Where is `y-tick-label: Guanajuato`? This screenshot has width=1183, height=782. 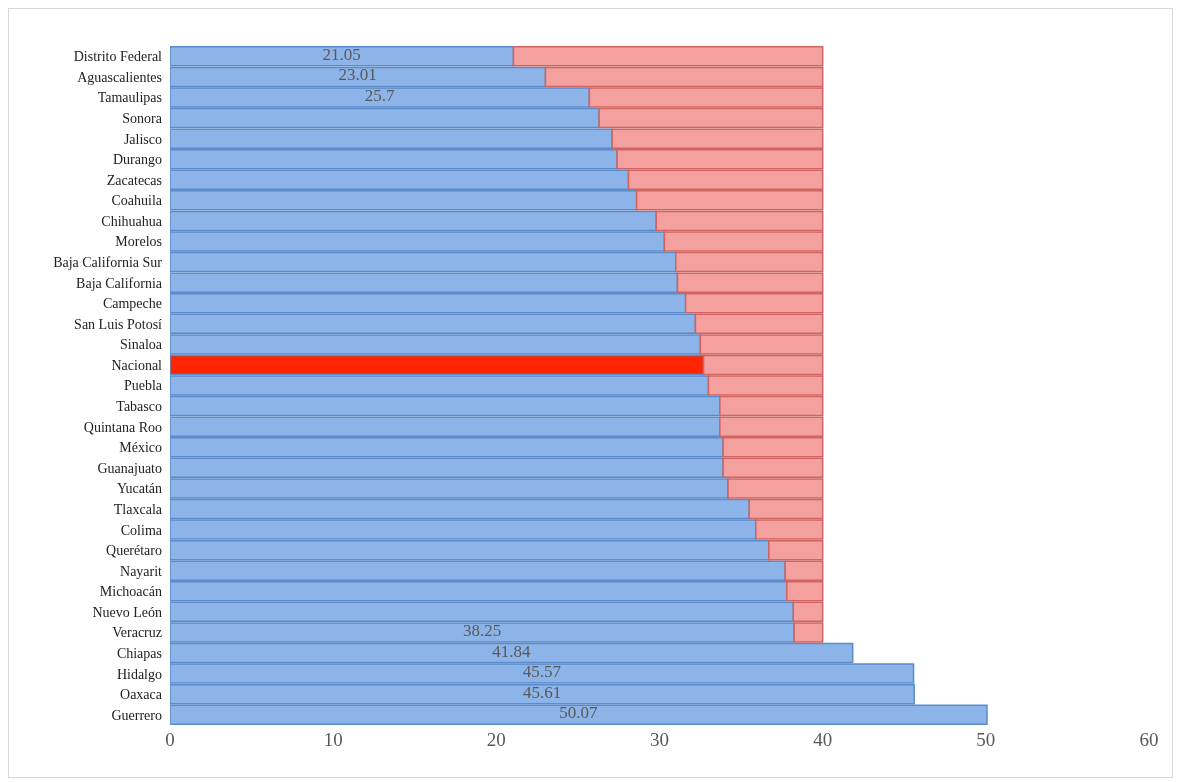 y-tick-label: Guanajuato is located at coordinates (129, 468).